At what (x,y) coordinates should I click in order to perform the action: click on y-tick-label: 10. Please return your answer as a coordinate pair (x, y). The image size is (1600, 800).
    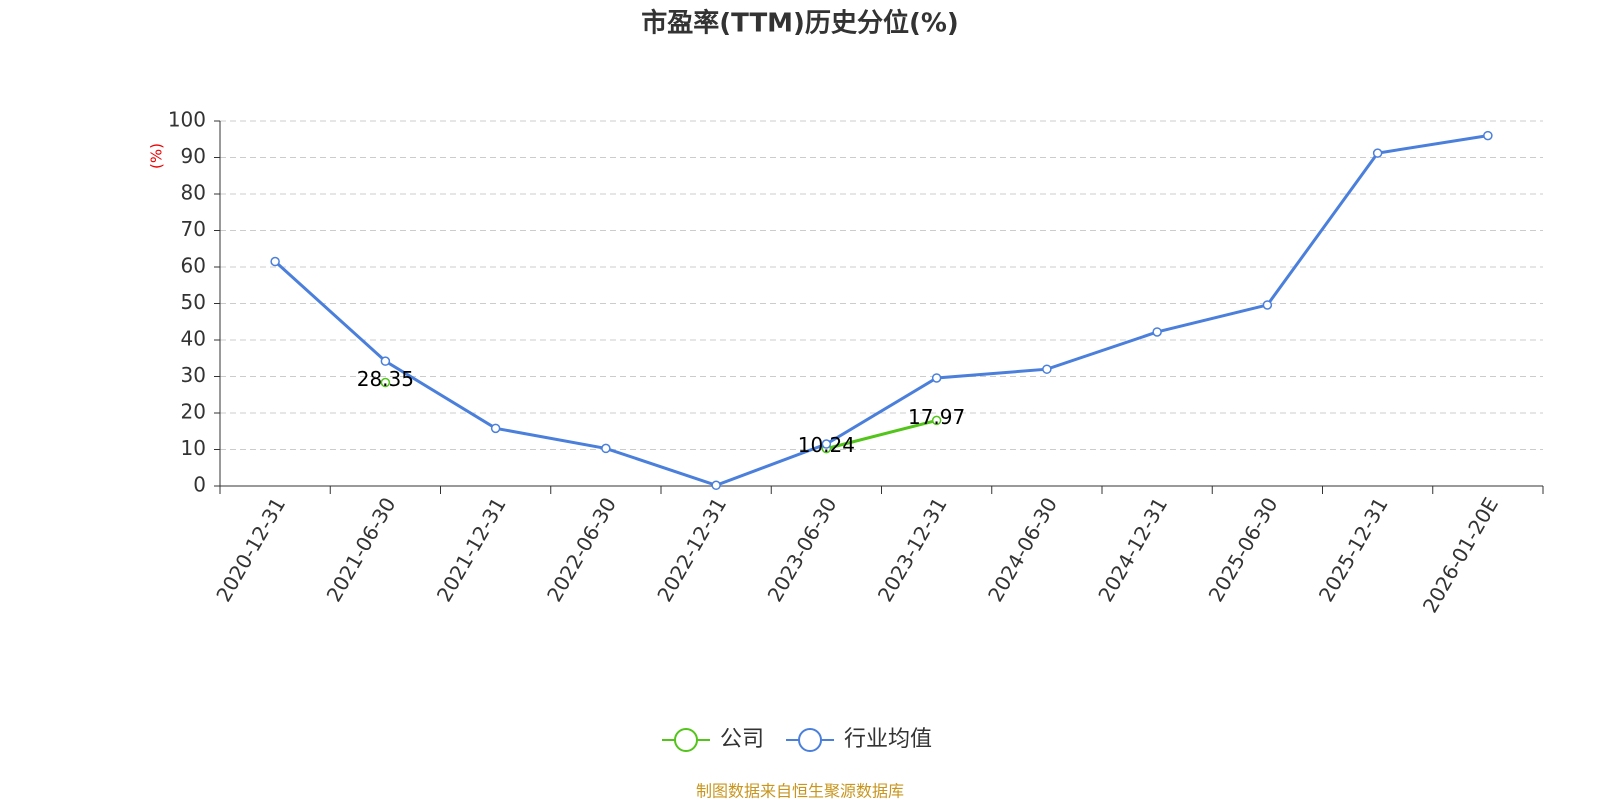
    Looking at the image, I should click on (193, 448).